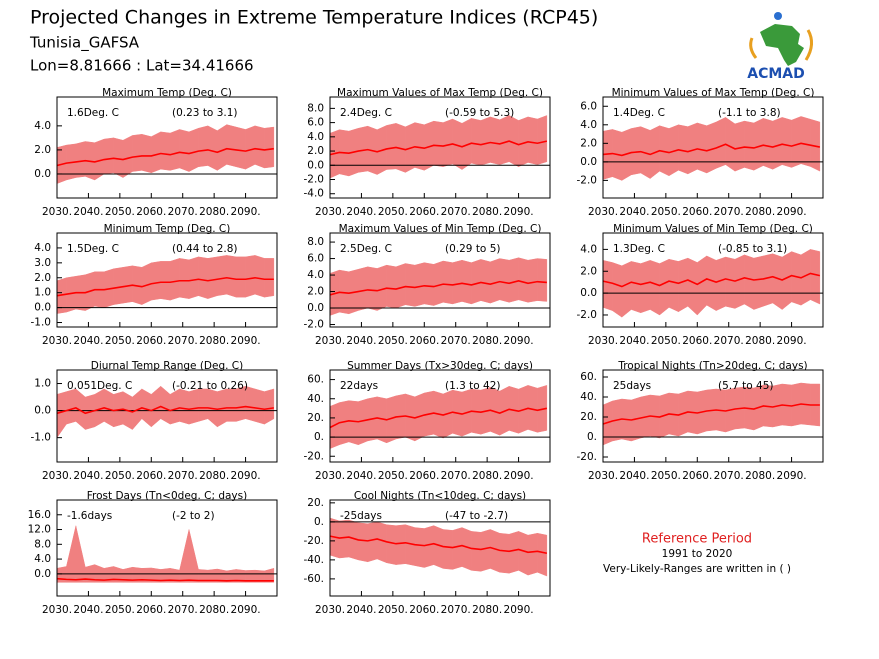  I want to click on logo-arc, so click(808, 45).